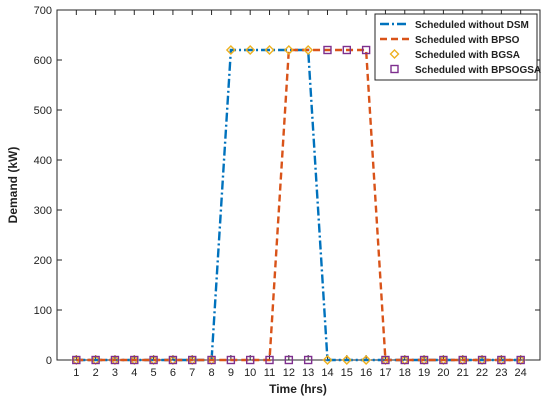 The image size is (550, 401). What do you see at coordinates (298, 389) in the screenshot?
I see `x-axis-label: Time (hrs)` at bounding box center [298, 389].